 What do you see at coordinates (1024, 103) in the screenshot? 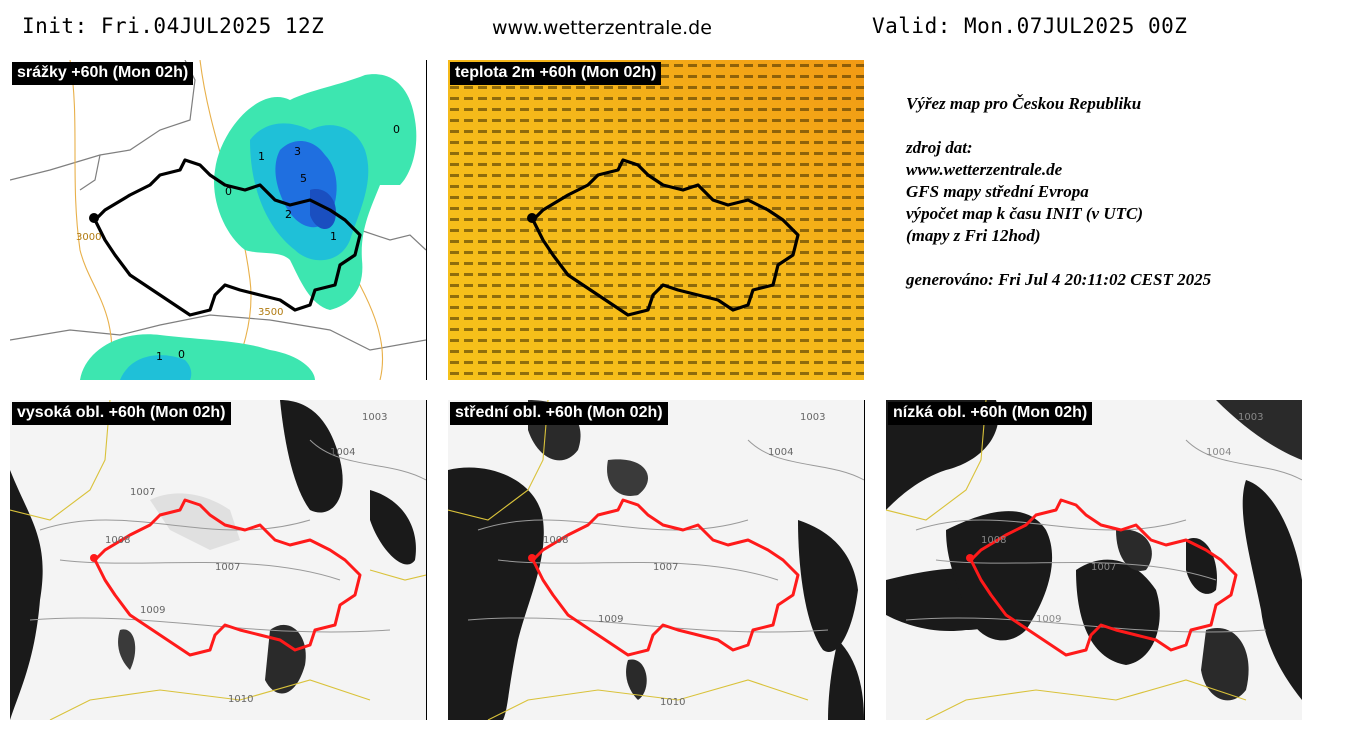
I see `info-title: Výřez map pro Českou Republiku` at bounding box center [1024, 103].